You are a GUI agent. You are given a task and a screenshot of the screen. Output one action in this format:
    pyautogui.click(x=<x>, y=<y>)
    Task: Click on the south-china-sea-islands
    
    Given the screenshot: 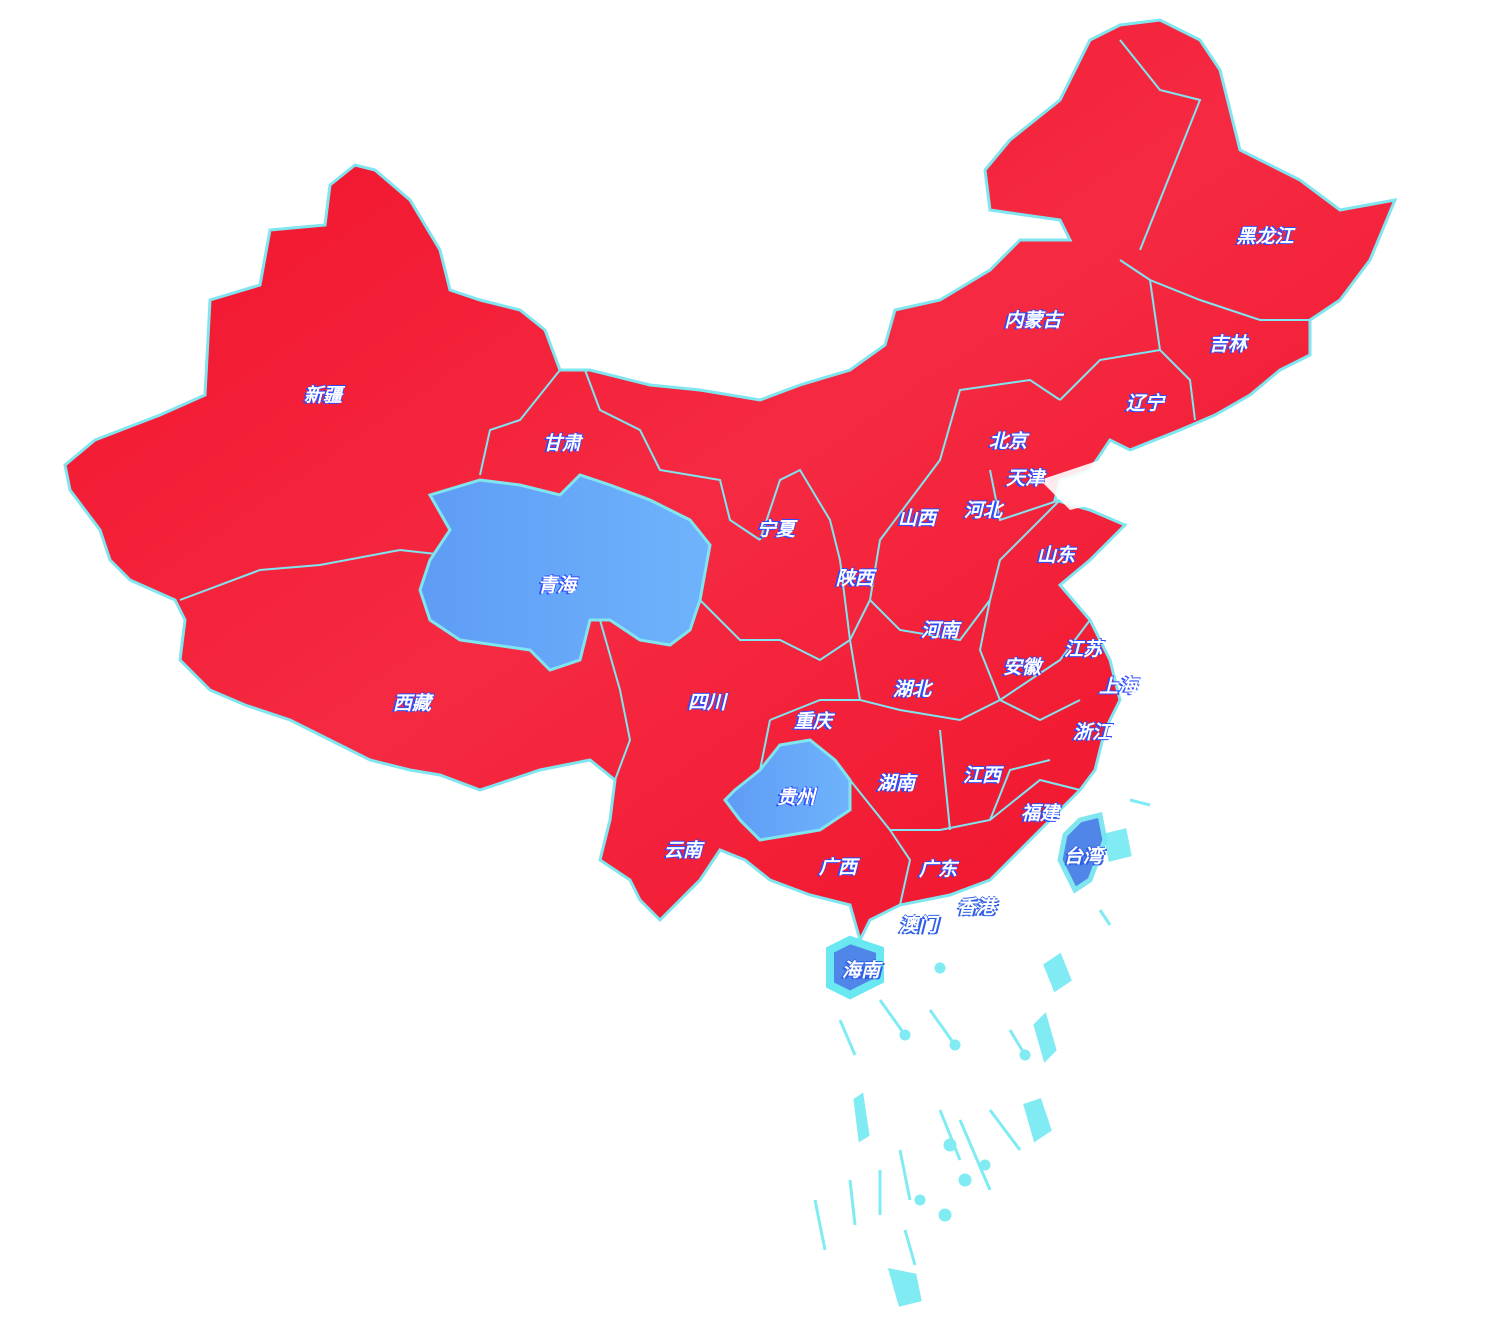 What is the action you would take?
    pyautogui.click(x=982, y=1052)
    